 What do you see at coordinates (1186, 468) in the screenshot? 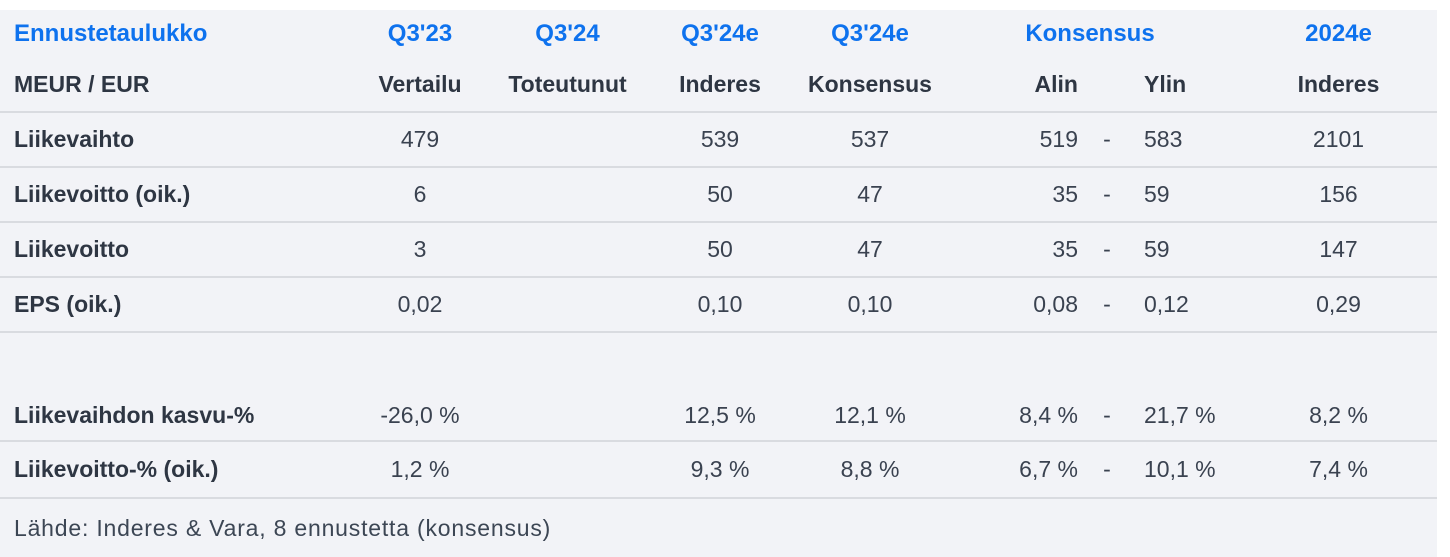
I see `cell-ylin: 10,1 %` at bounding box center [1186, 468].